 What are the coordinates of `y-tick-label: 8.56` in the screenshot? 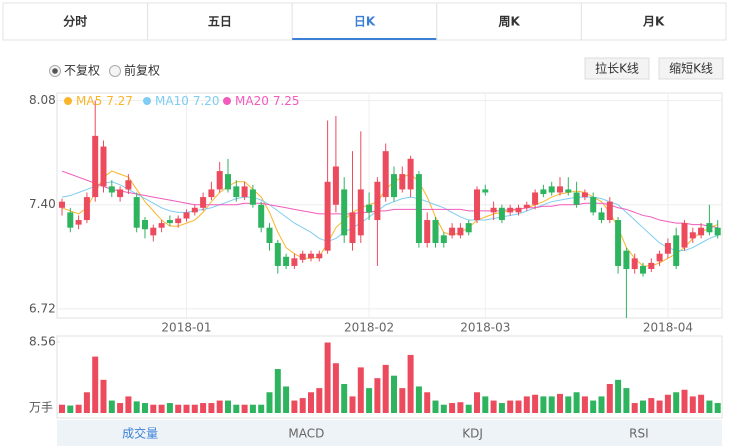 It's located at (42, 342).